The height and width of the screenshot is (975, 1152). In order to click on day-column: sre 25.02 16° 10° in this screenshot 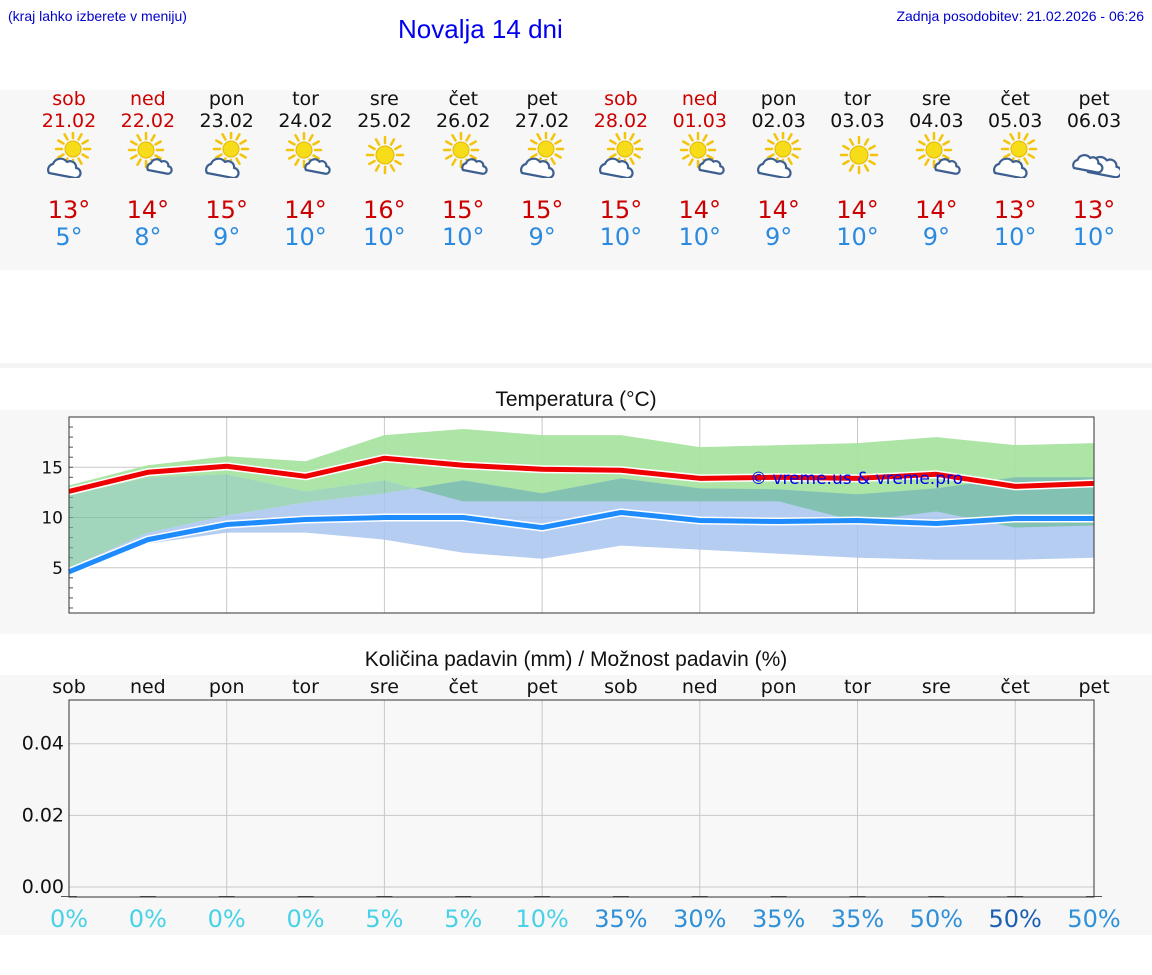, I will do `click(384, 173)`.